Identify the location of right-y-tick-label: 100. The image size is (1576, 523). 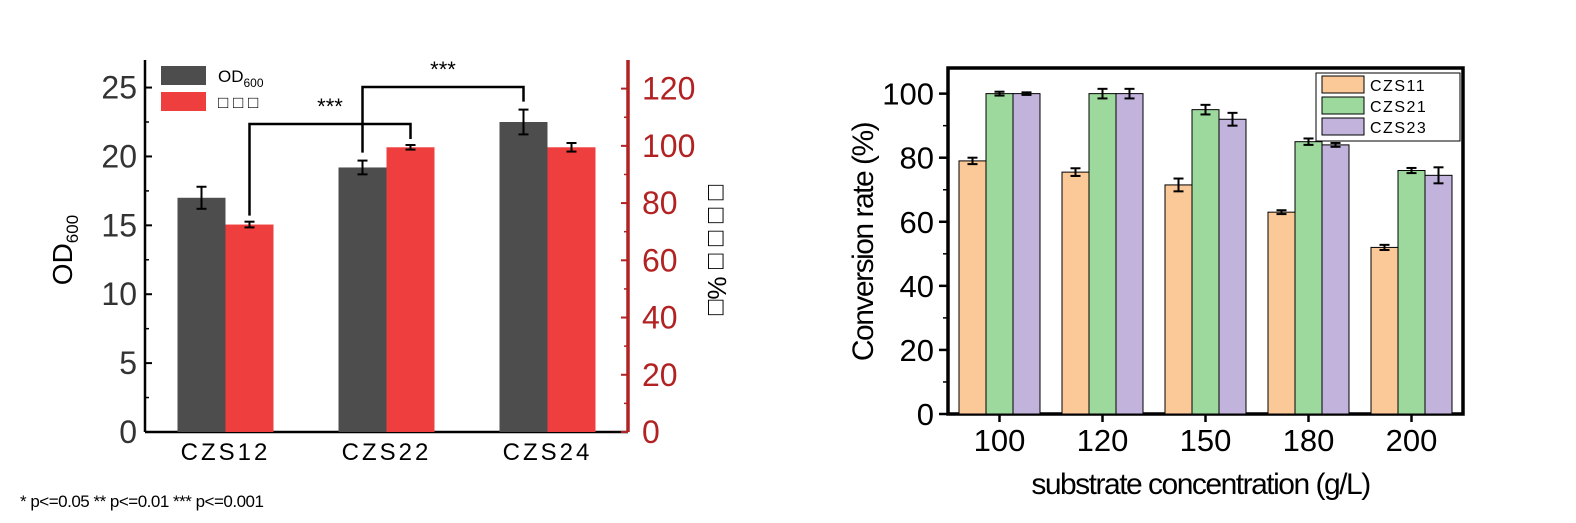
(668, 146).